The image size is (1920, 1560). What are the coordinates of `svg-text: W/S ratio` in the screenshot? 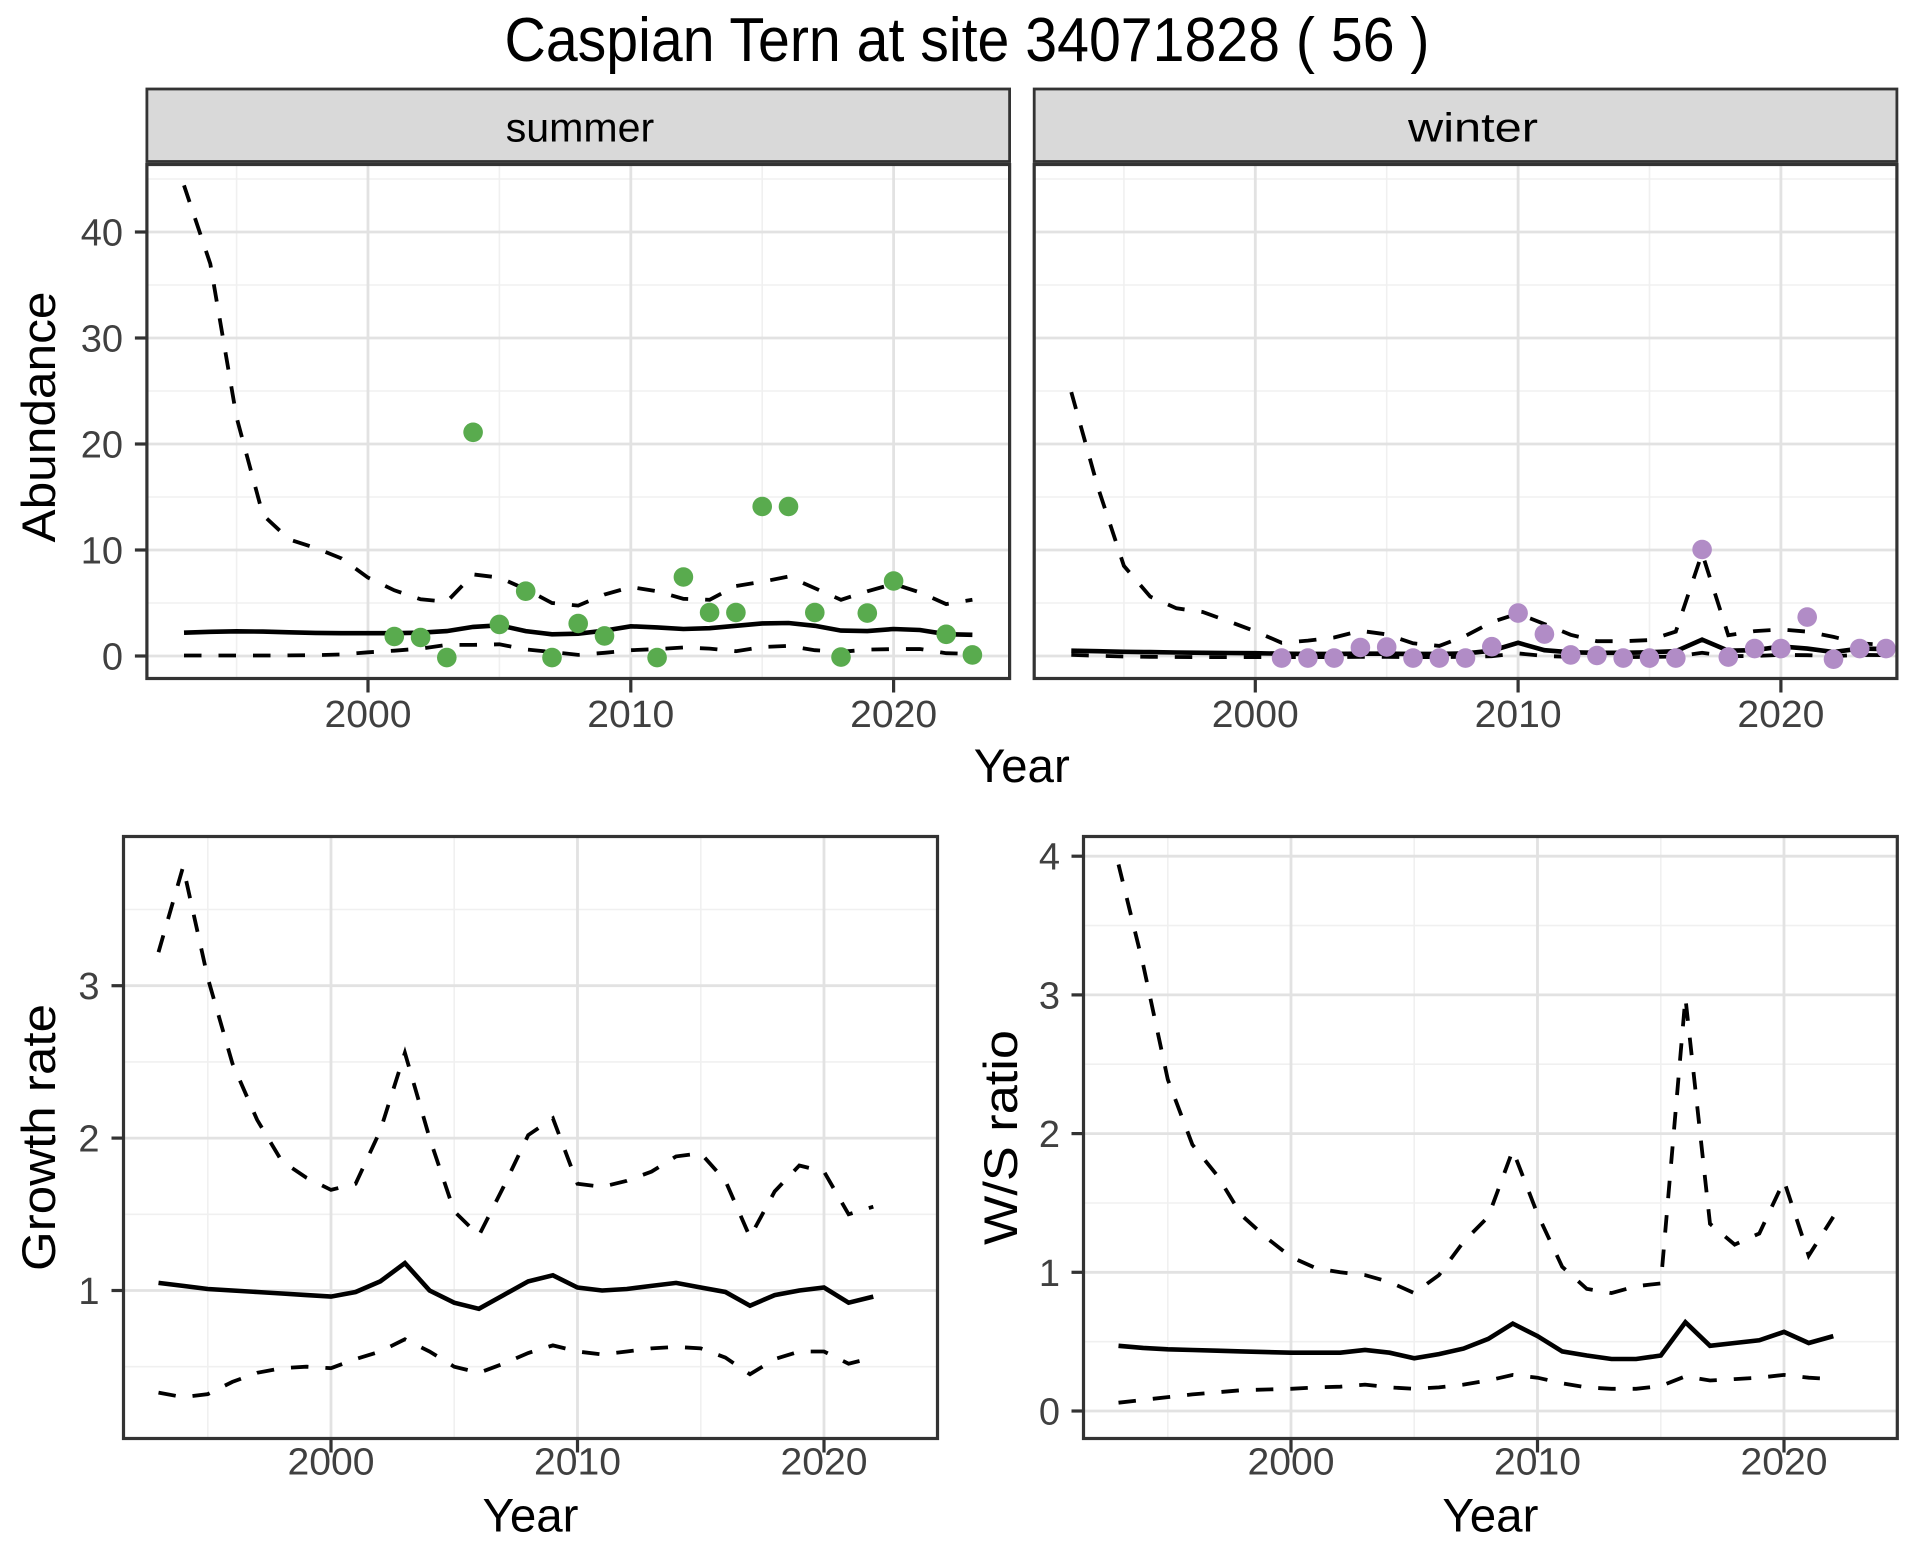 It's located at (1000, 1137).